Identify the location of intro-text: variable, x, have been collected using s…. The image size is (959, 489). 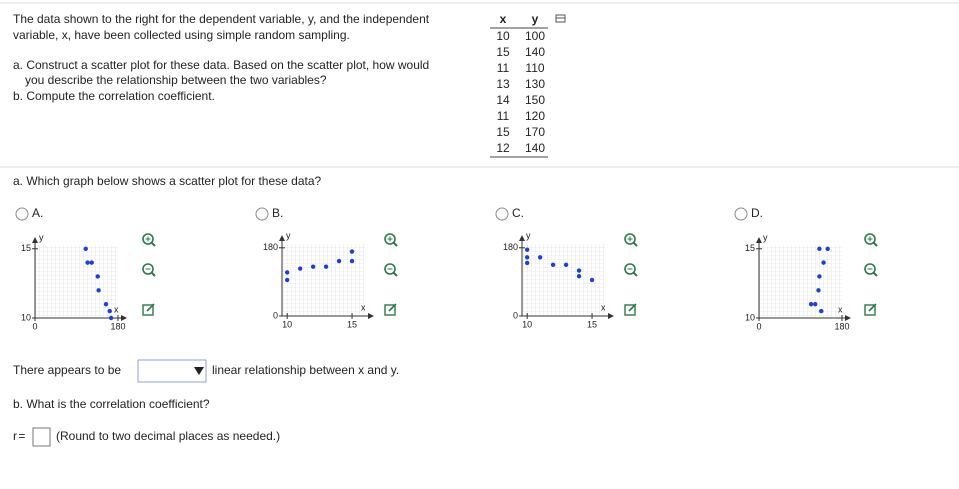
(181, 35).